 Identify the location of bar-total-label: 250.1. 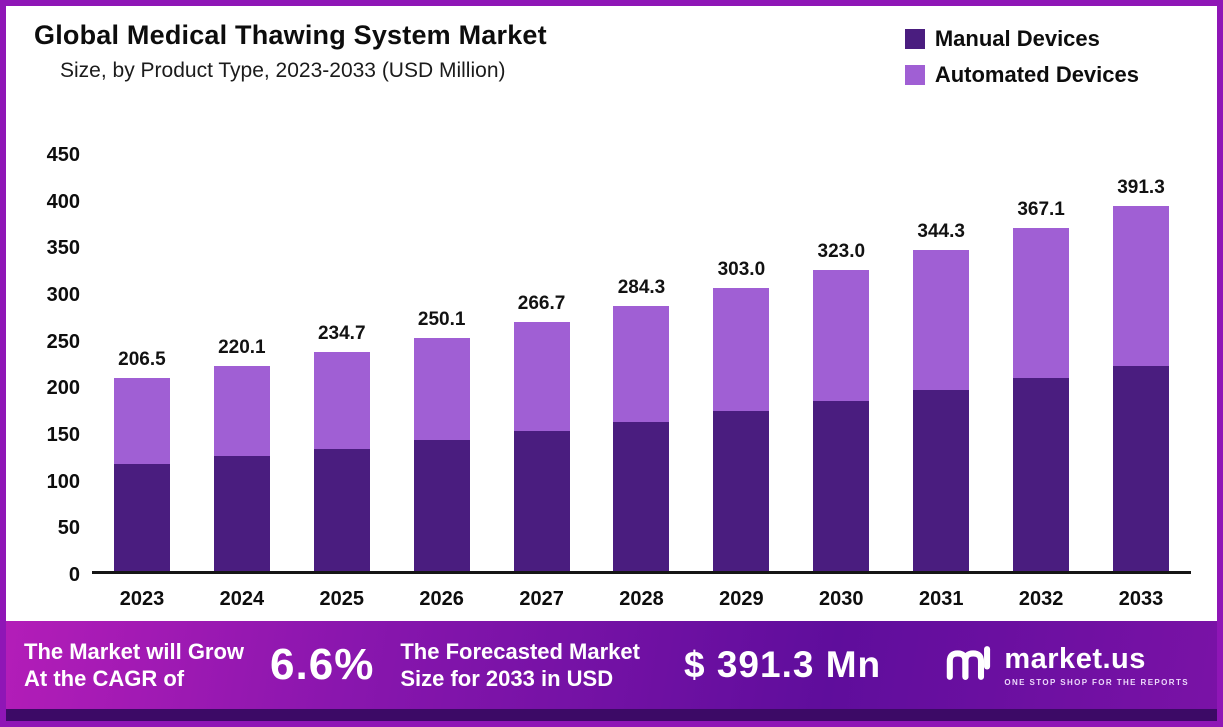
(441, 319).